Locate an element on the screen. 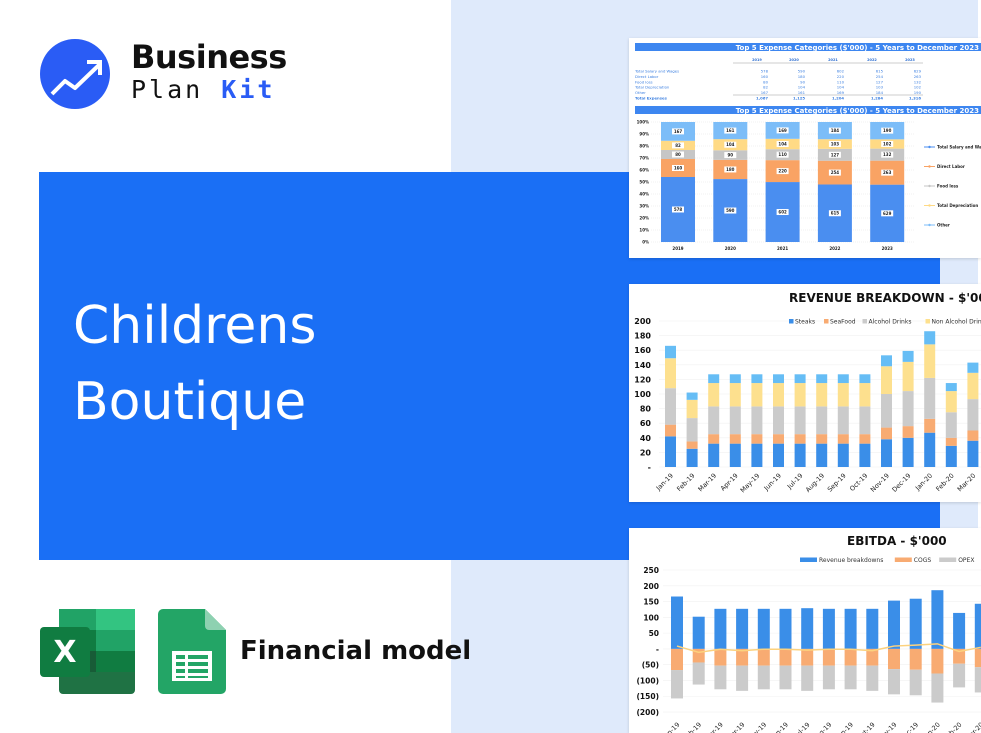 Image resolution: width=981 pixels, height=733 pixels. data-label: 132 is located at coordinates (887, 154).